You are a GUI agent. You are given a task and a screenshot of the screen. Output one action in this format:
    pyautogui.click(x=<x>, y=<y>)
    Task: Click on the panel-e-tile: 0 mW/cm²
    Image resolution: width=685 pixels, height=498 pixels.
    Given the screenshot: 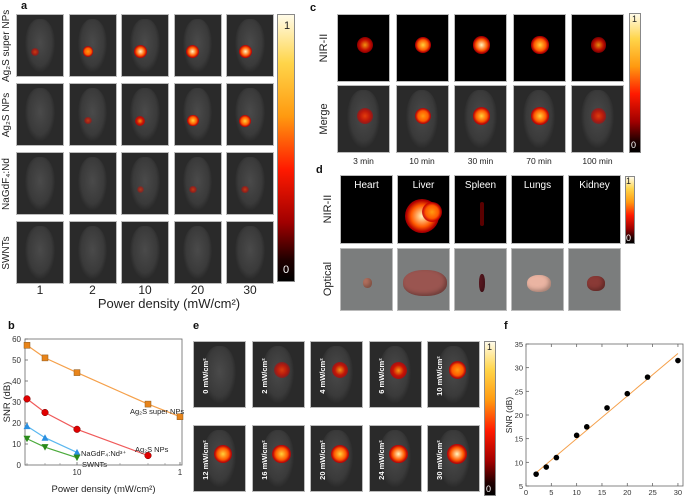 What is the action you would take?
    pyautogui.click(x=219, y=374)
    